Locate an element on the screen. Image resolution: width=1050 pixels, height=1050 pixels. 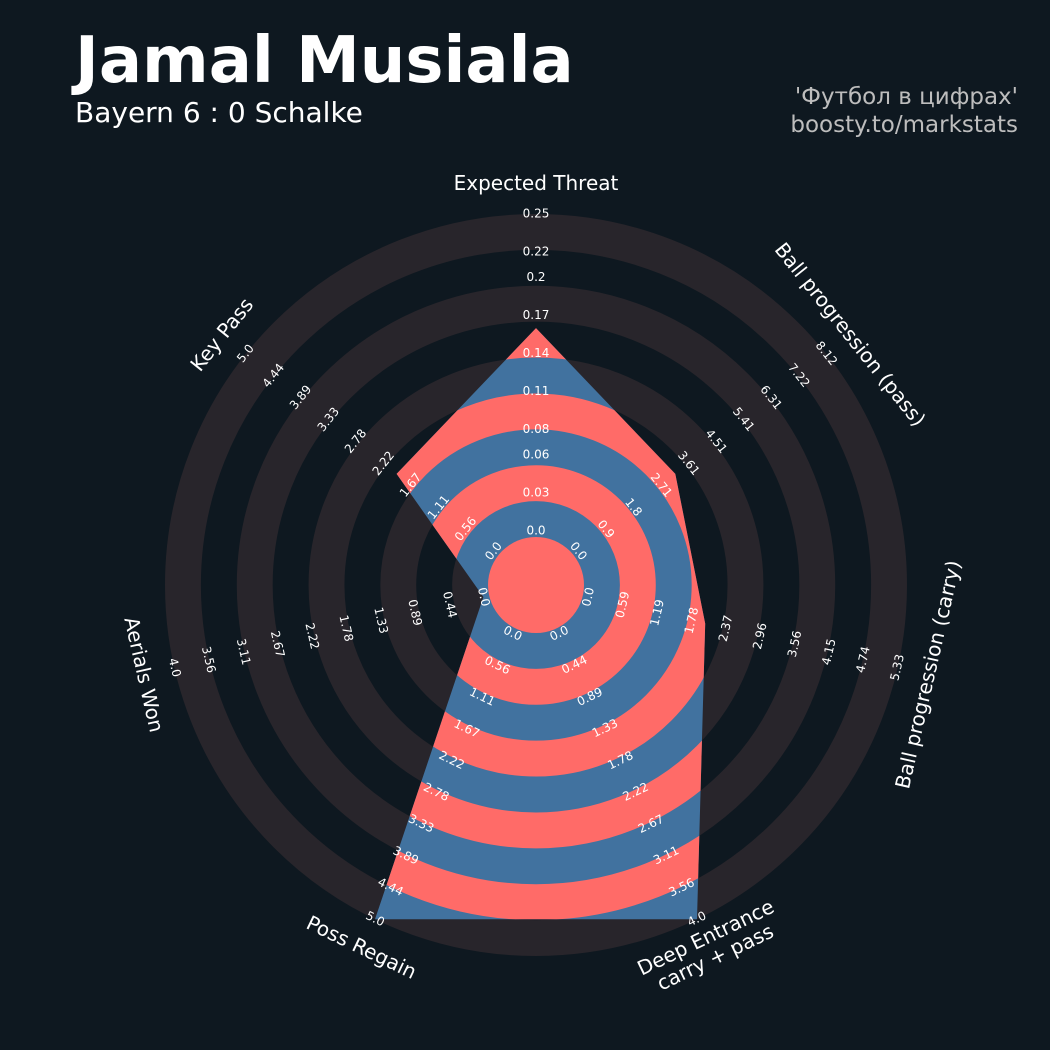
tick-label: 2.96 is located at coordinates (760, 636).